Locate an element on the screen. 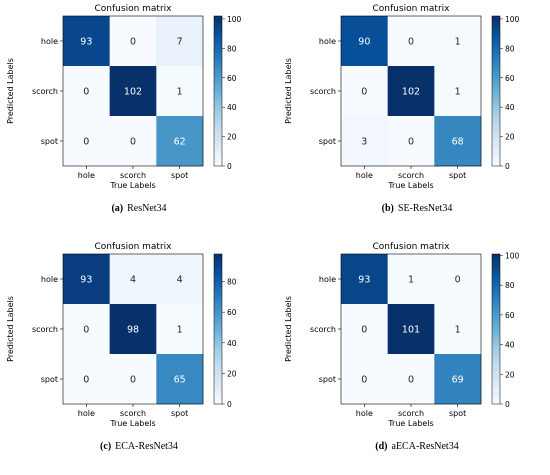  panel-caption: (d) aECA-ResNet34 is located at coordinates (416, 446).